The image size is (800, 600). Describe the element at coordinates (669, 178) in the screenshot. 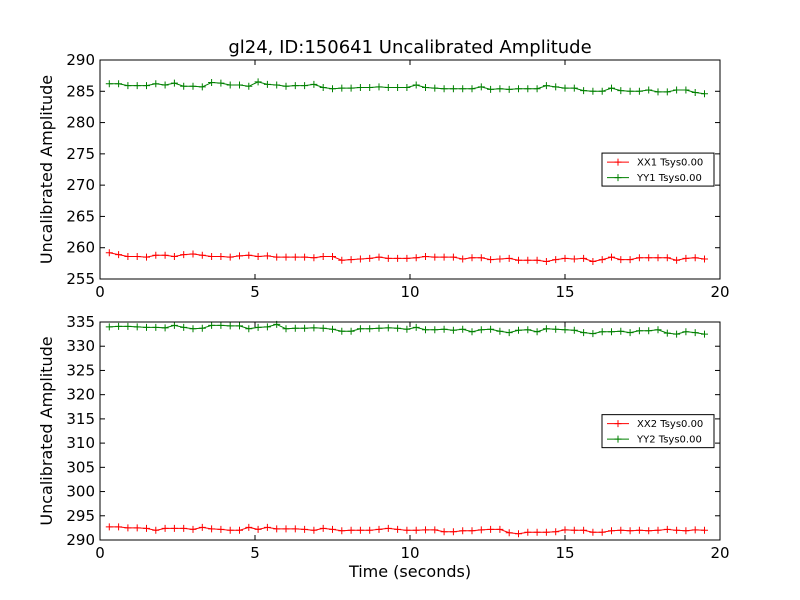

I see `legend-label-yy1: YY1 Tsys0.00` at that location.